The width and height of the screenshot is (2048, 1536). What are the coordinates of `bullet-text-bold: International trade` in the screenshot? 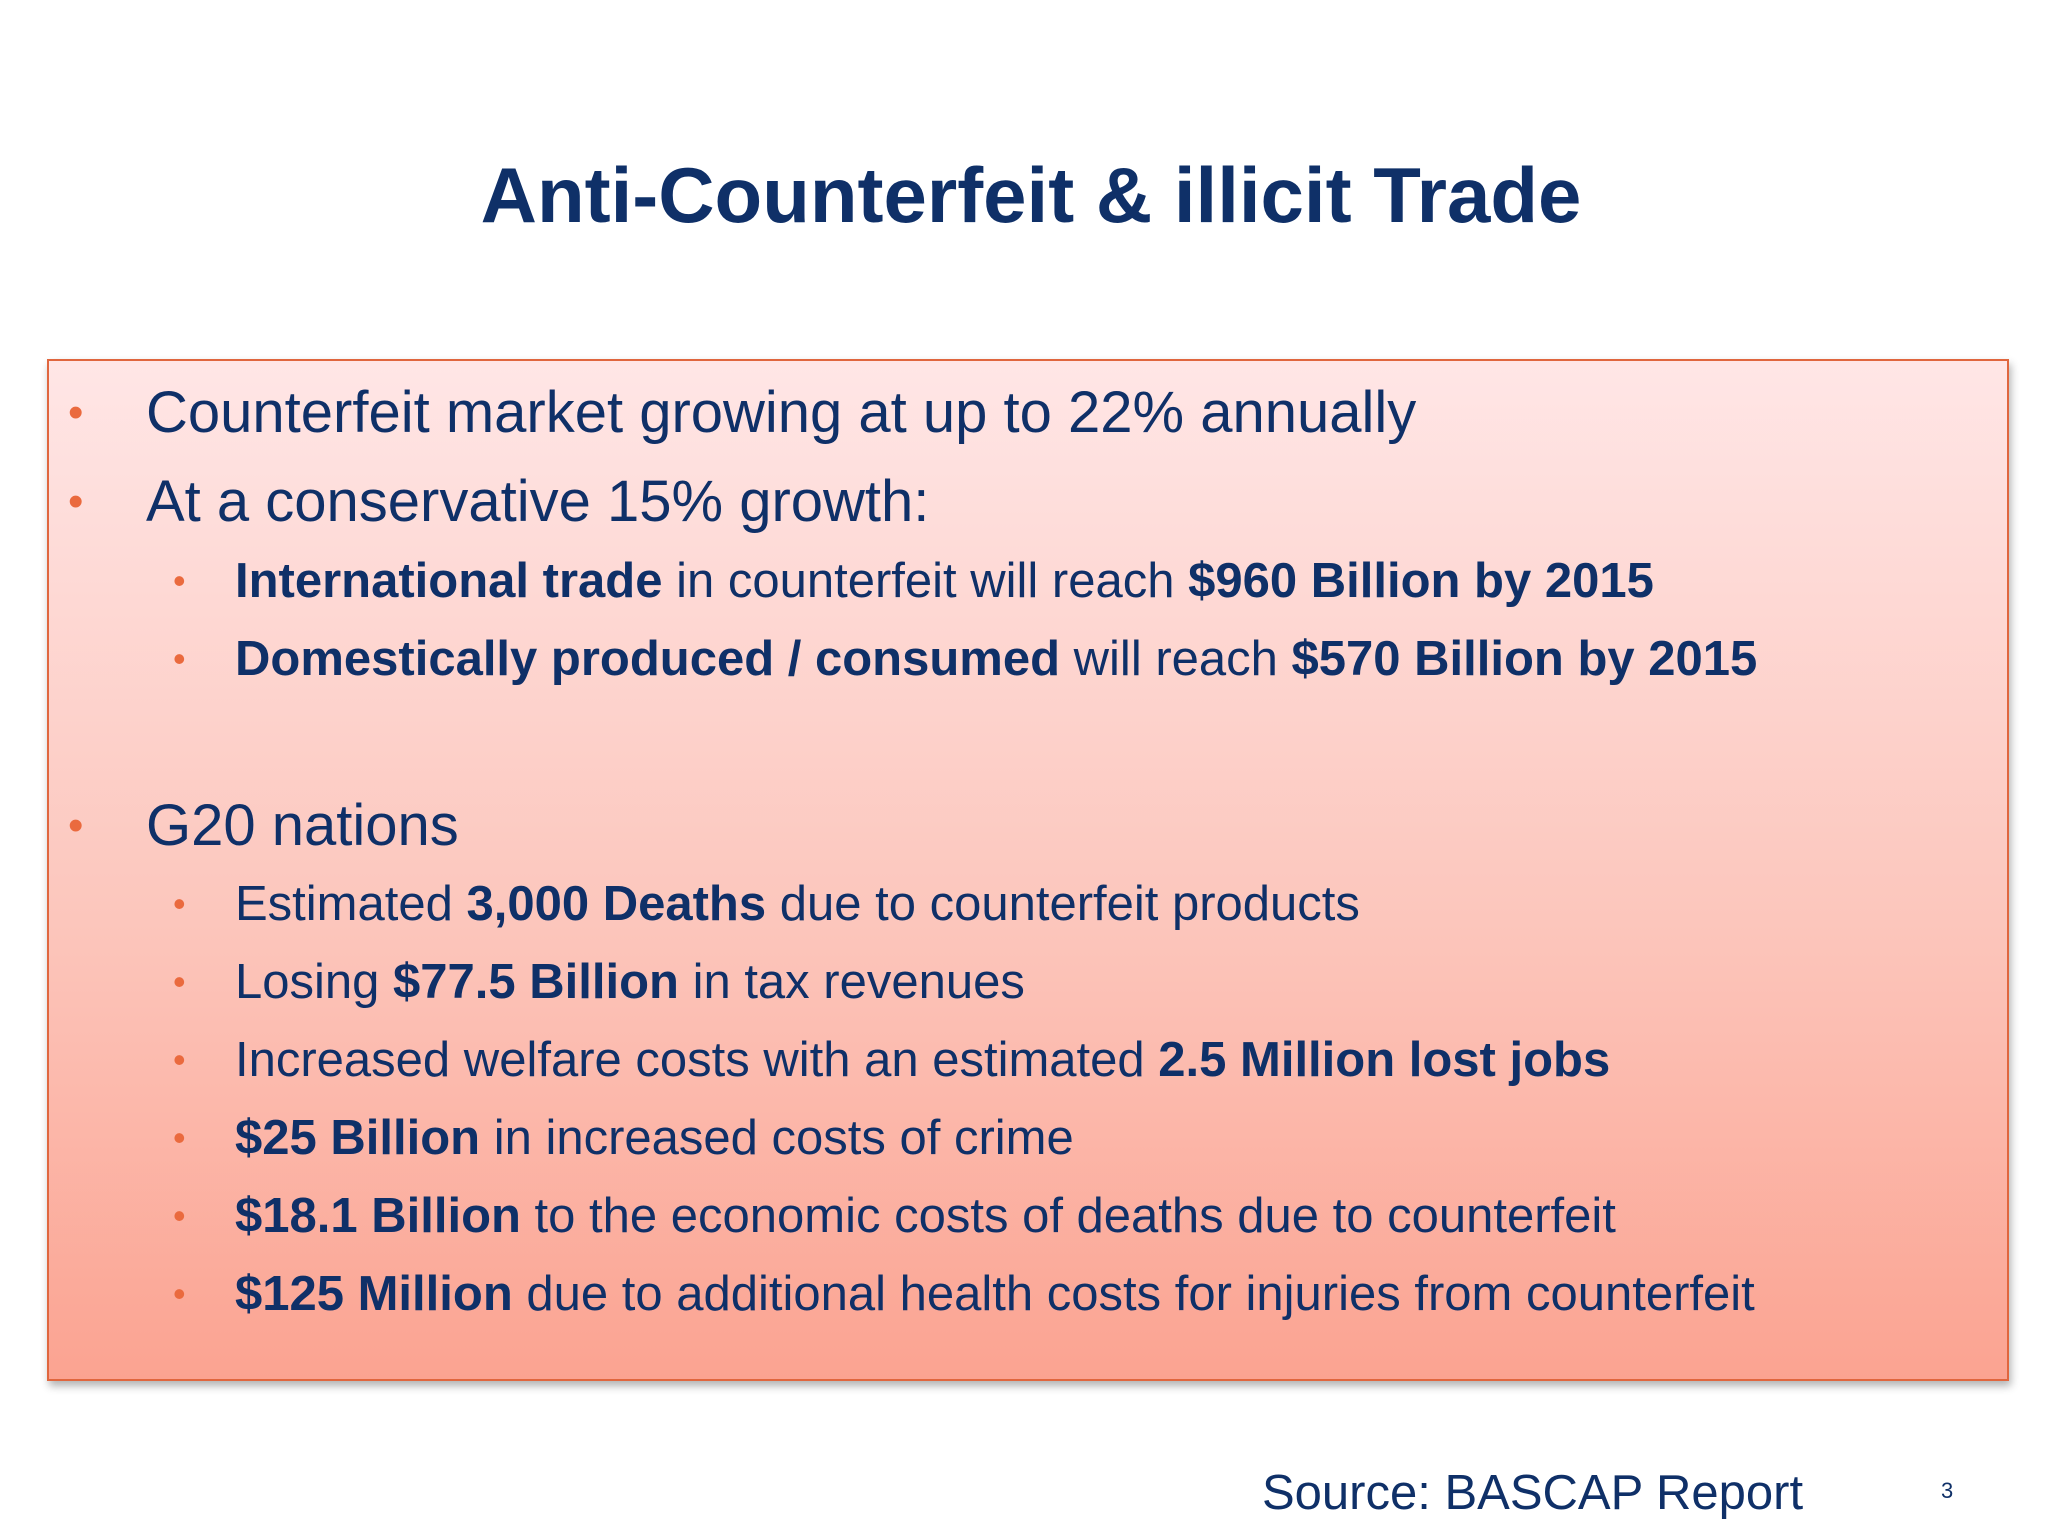 It's located at (449, 581).